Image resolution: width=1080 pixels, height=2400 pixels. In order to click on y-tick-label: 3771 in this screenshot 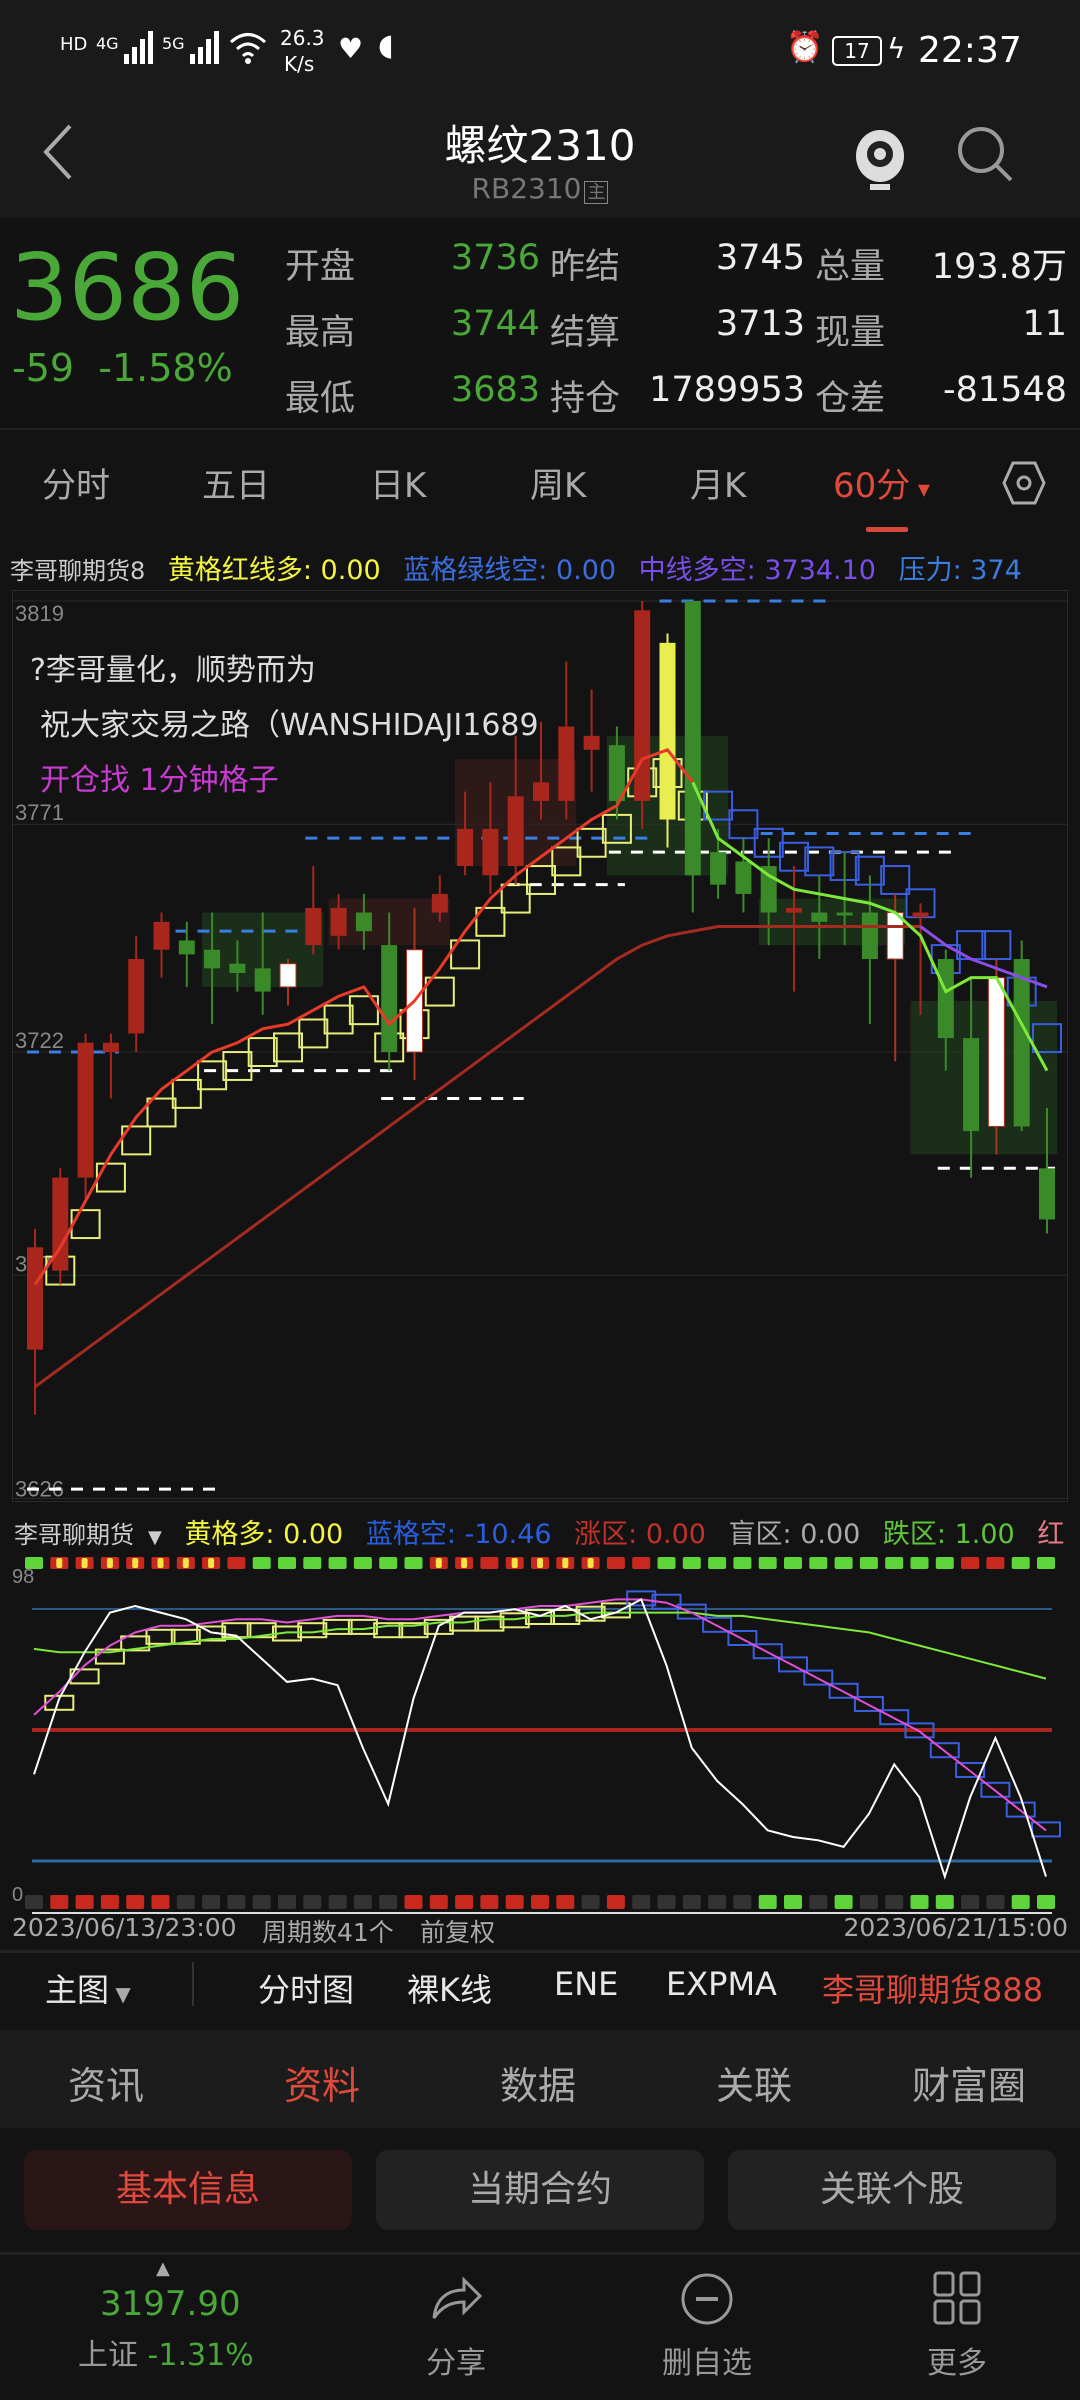, I will do `click(39, 812)`.